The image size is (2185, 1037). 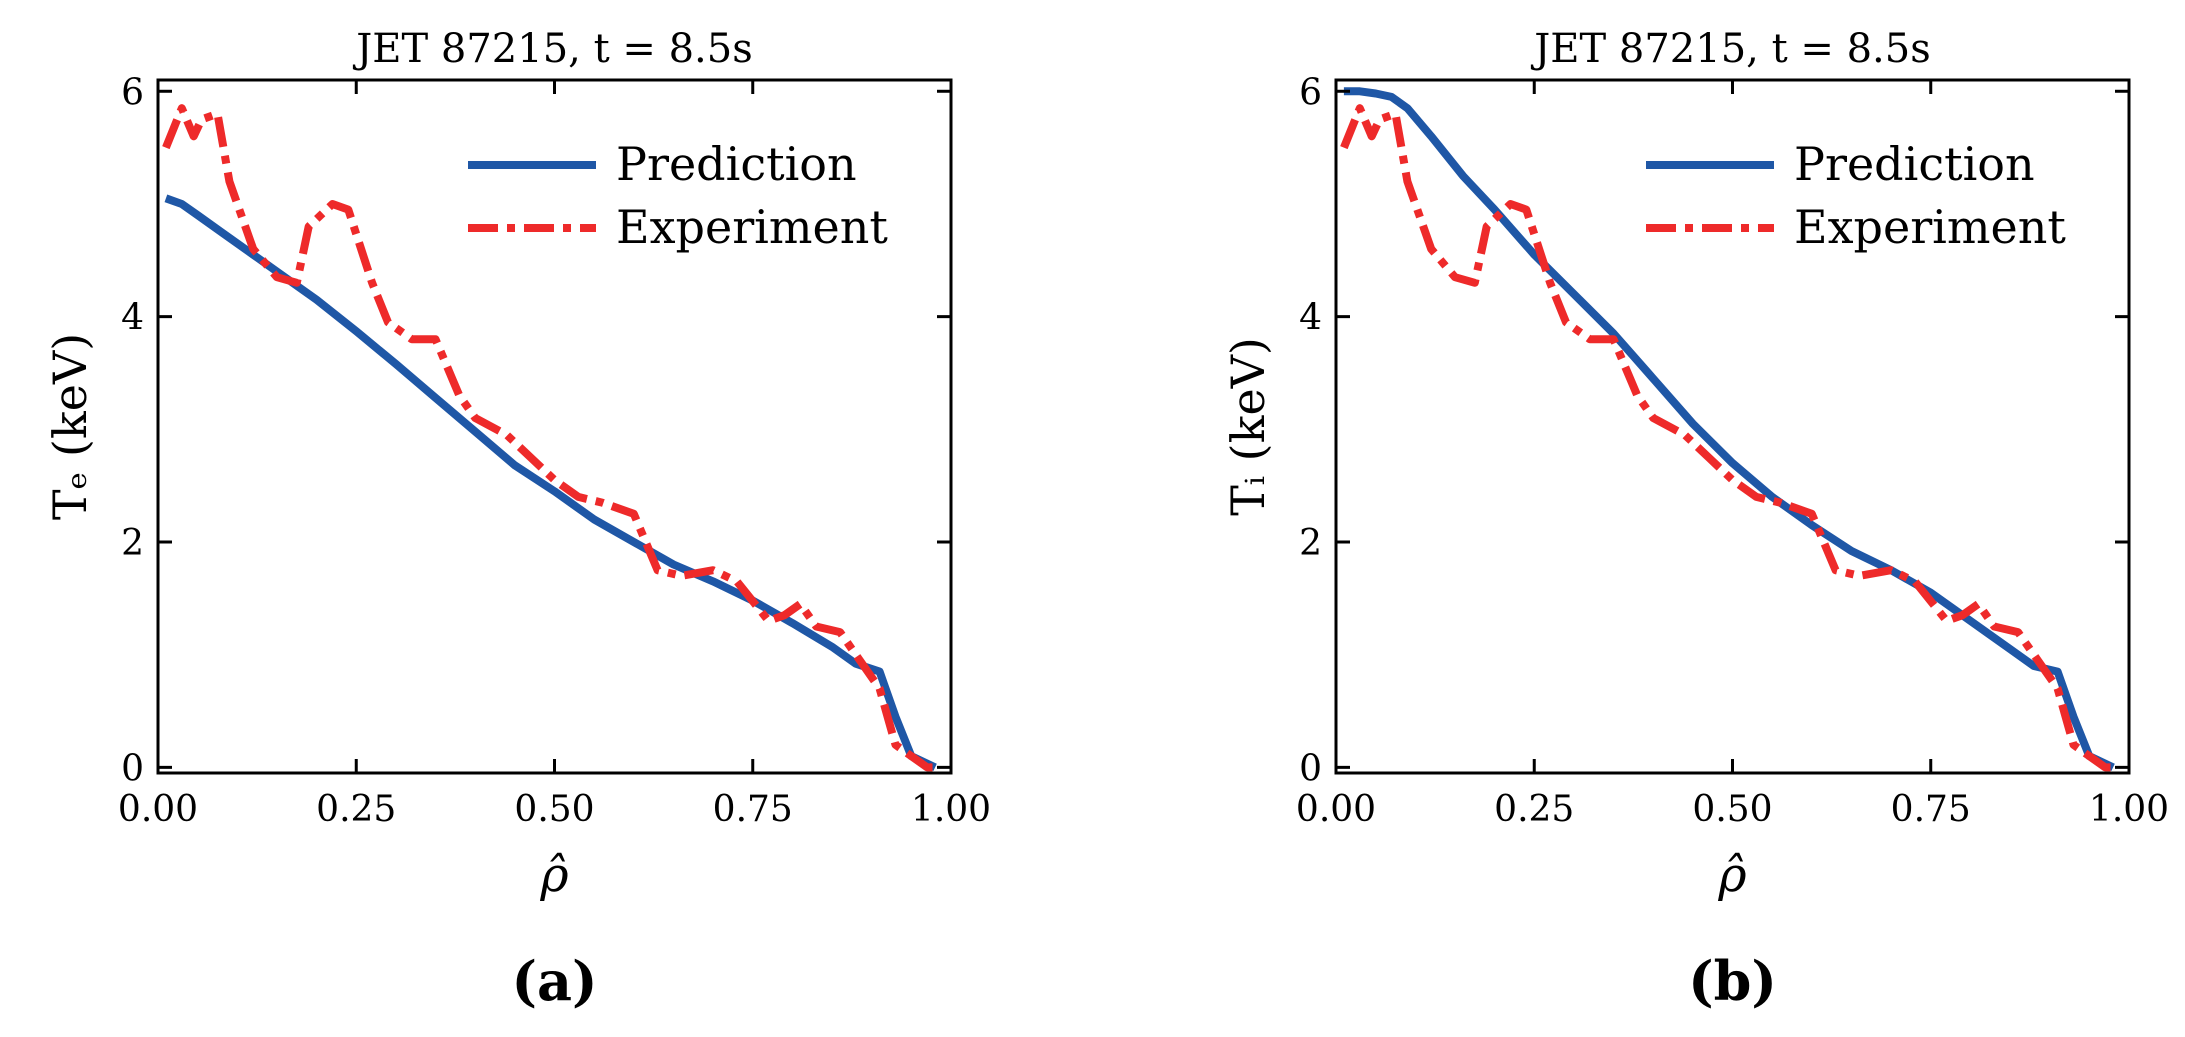 What do you see at coordinates (1248, 426) in the screenshot?
I see `y-axis-label: Tᵢ (keV)` at bounding box center [1248, 426].